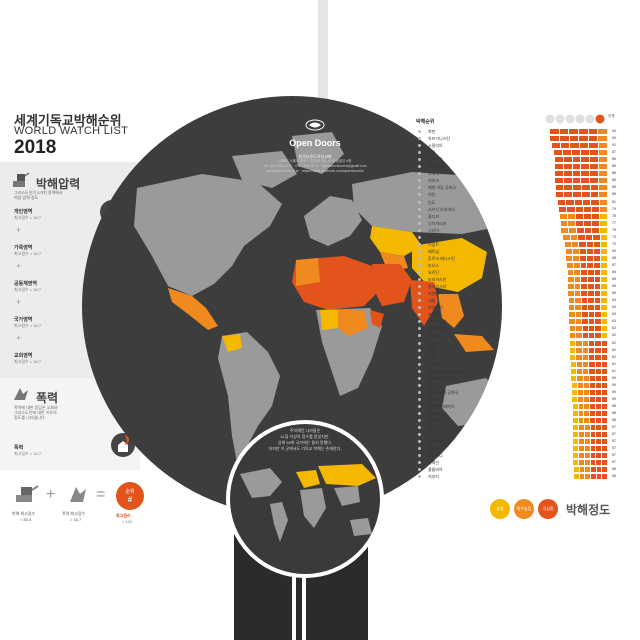  What do you see at coordinates (432, 343) in the screenshot?
I see `ranking-country-name: 터키` at bounding box center [432, 343].